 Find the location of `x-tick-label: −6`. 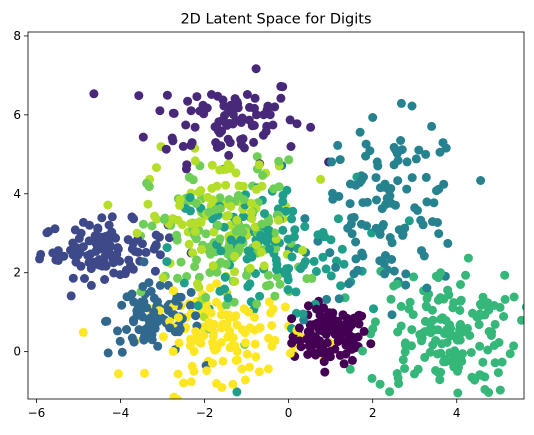

x-tick-label: −6 is located at coordinates (37, 413).